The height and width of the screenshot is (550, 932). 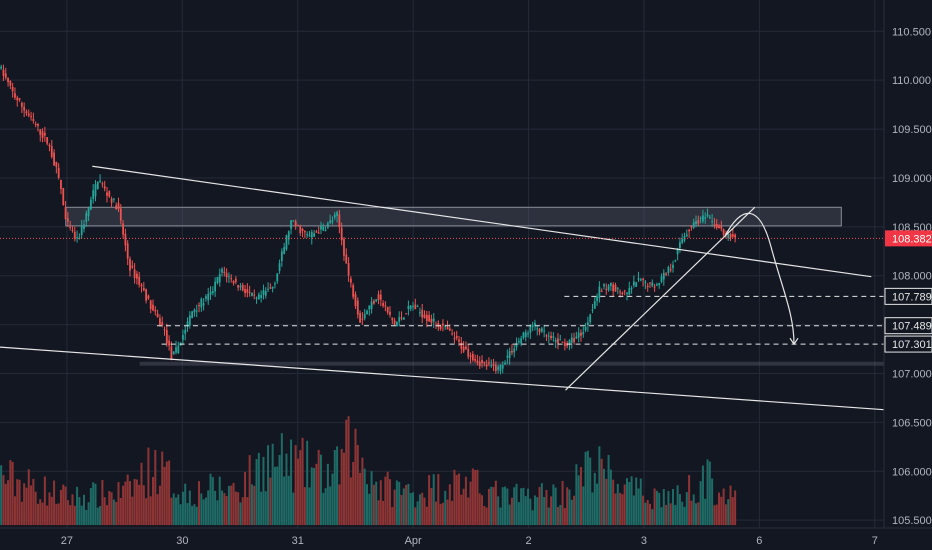 What do you see at coordinates (453, 216) in the screenshot?
I see `resistance-zone` at bounding box center [453, 216].